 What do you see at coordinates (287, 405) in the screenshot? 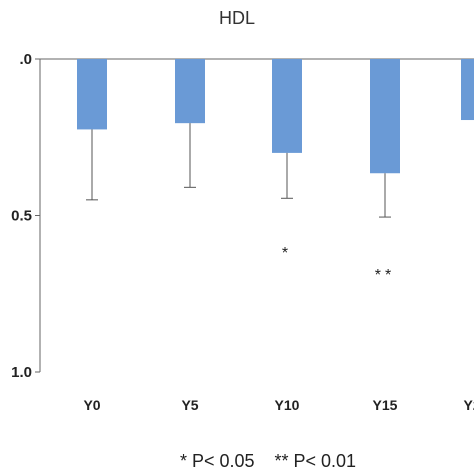
I see `x-category-label: Y10` at bounding box center [287, 405].